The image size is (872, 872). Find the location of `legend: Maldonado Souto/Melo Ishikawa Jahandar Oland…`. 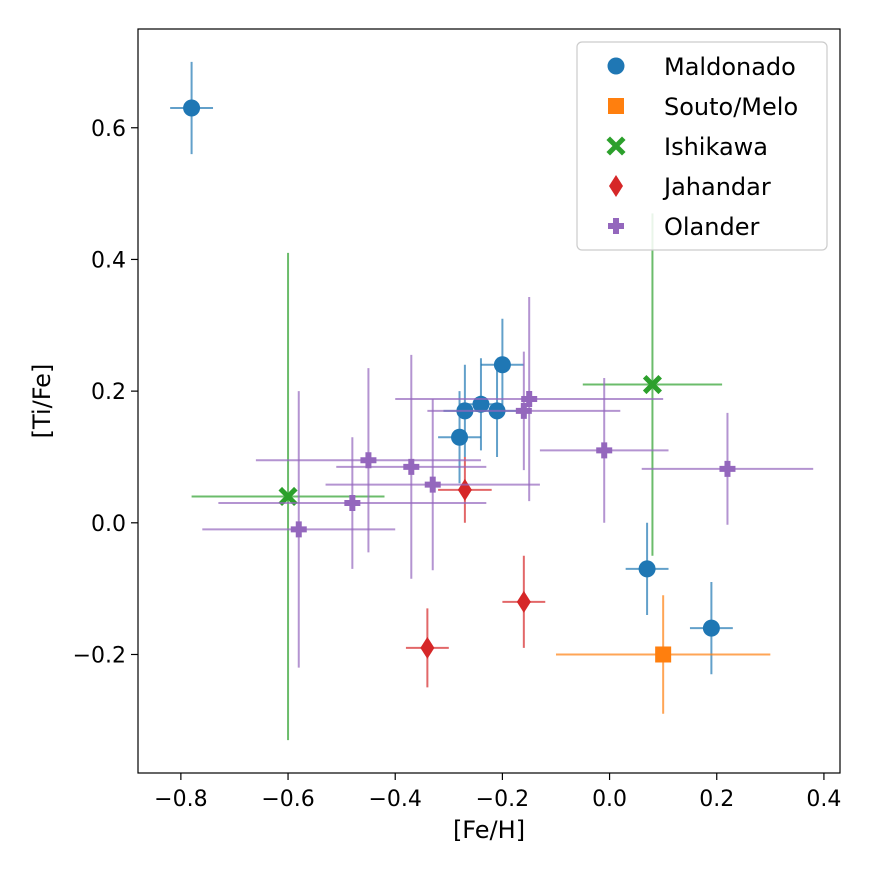

legend: Maldonado Souto/Melo Ishikawa Jahandar Oland… is located at coordinates (702, 146).